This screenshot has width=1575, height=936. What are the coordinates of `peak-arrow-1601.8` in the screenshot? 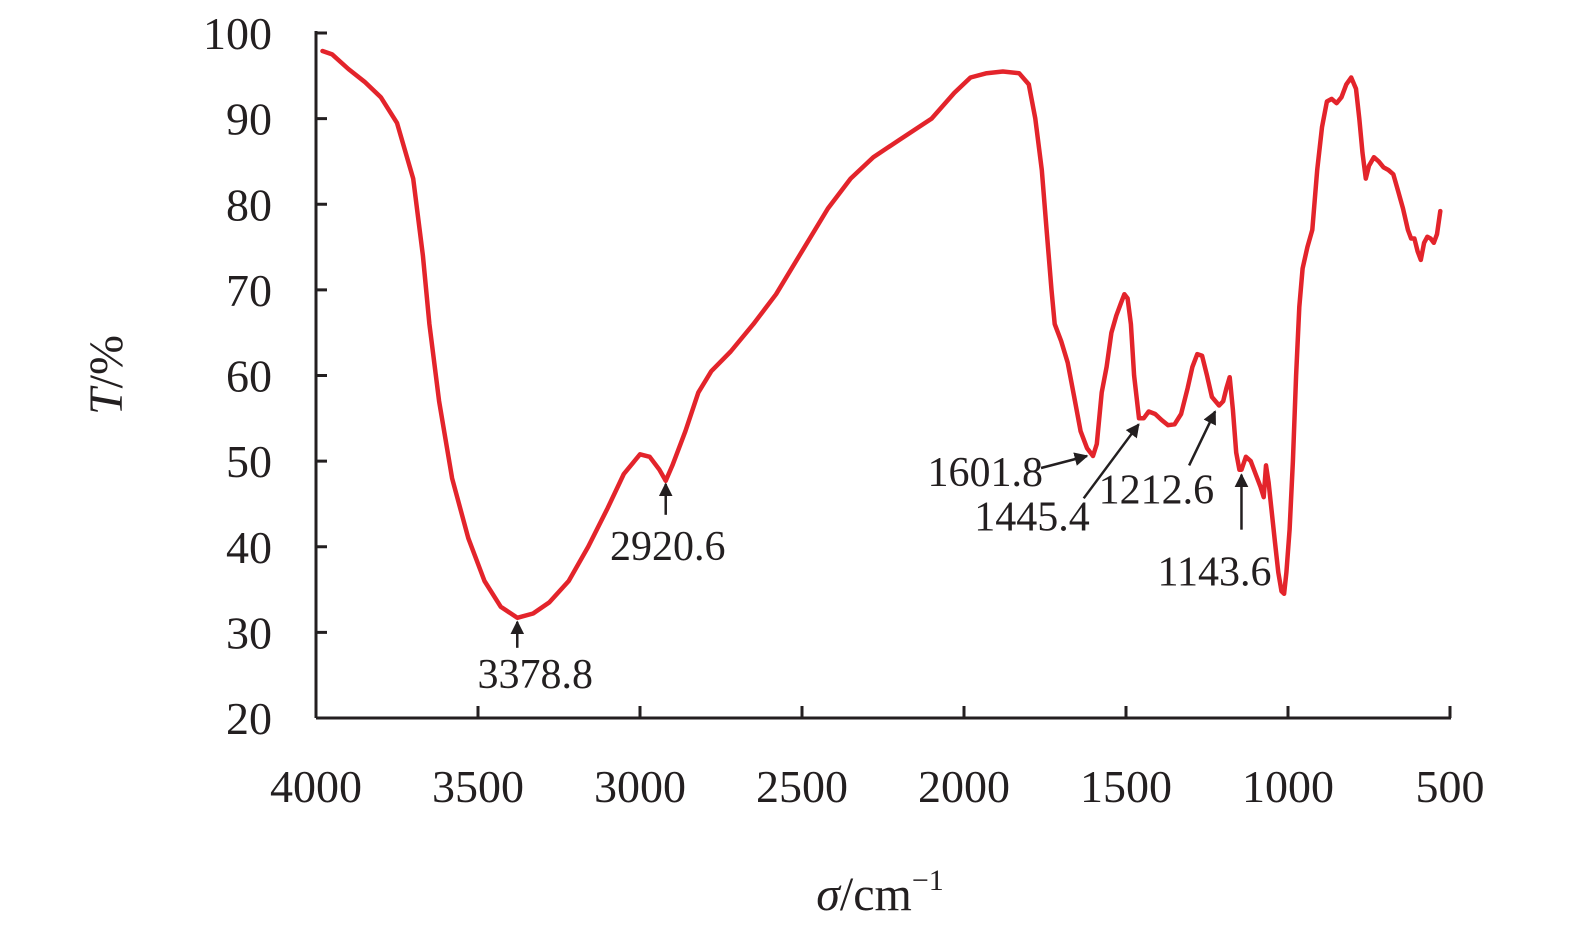 It's located at (1064, 461).